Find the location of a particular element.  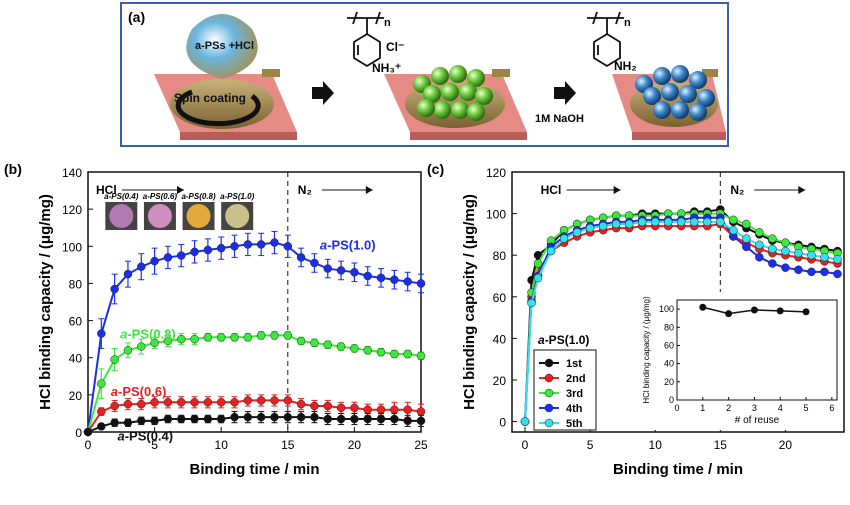

legend-marker is located at coordinates (549, 378).